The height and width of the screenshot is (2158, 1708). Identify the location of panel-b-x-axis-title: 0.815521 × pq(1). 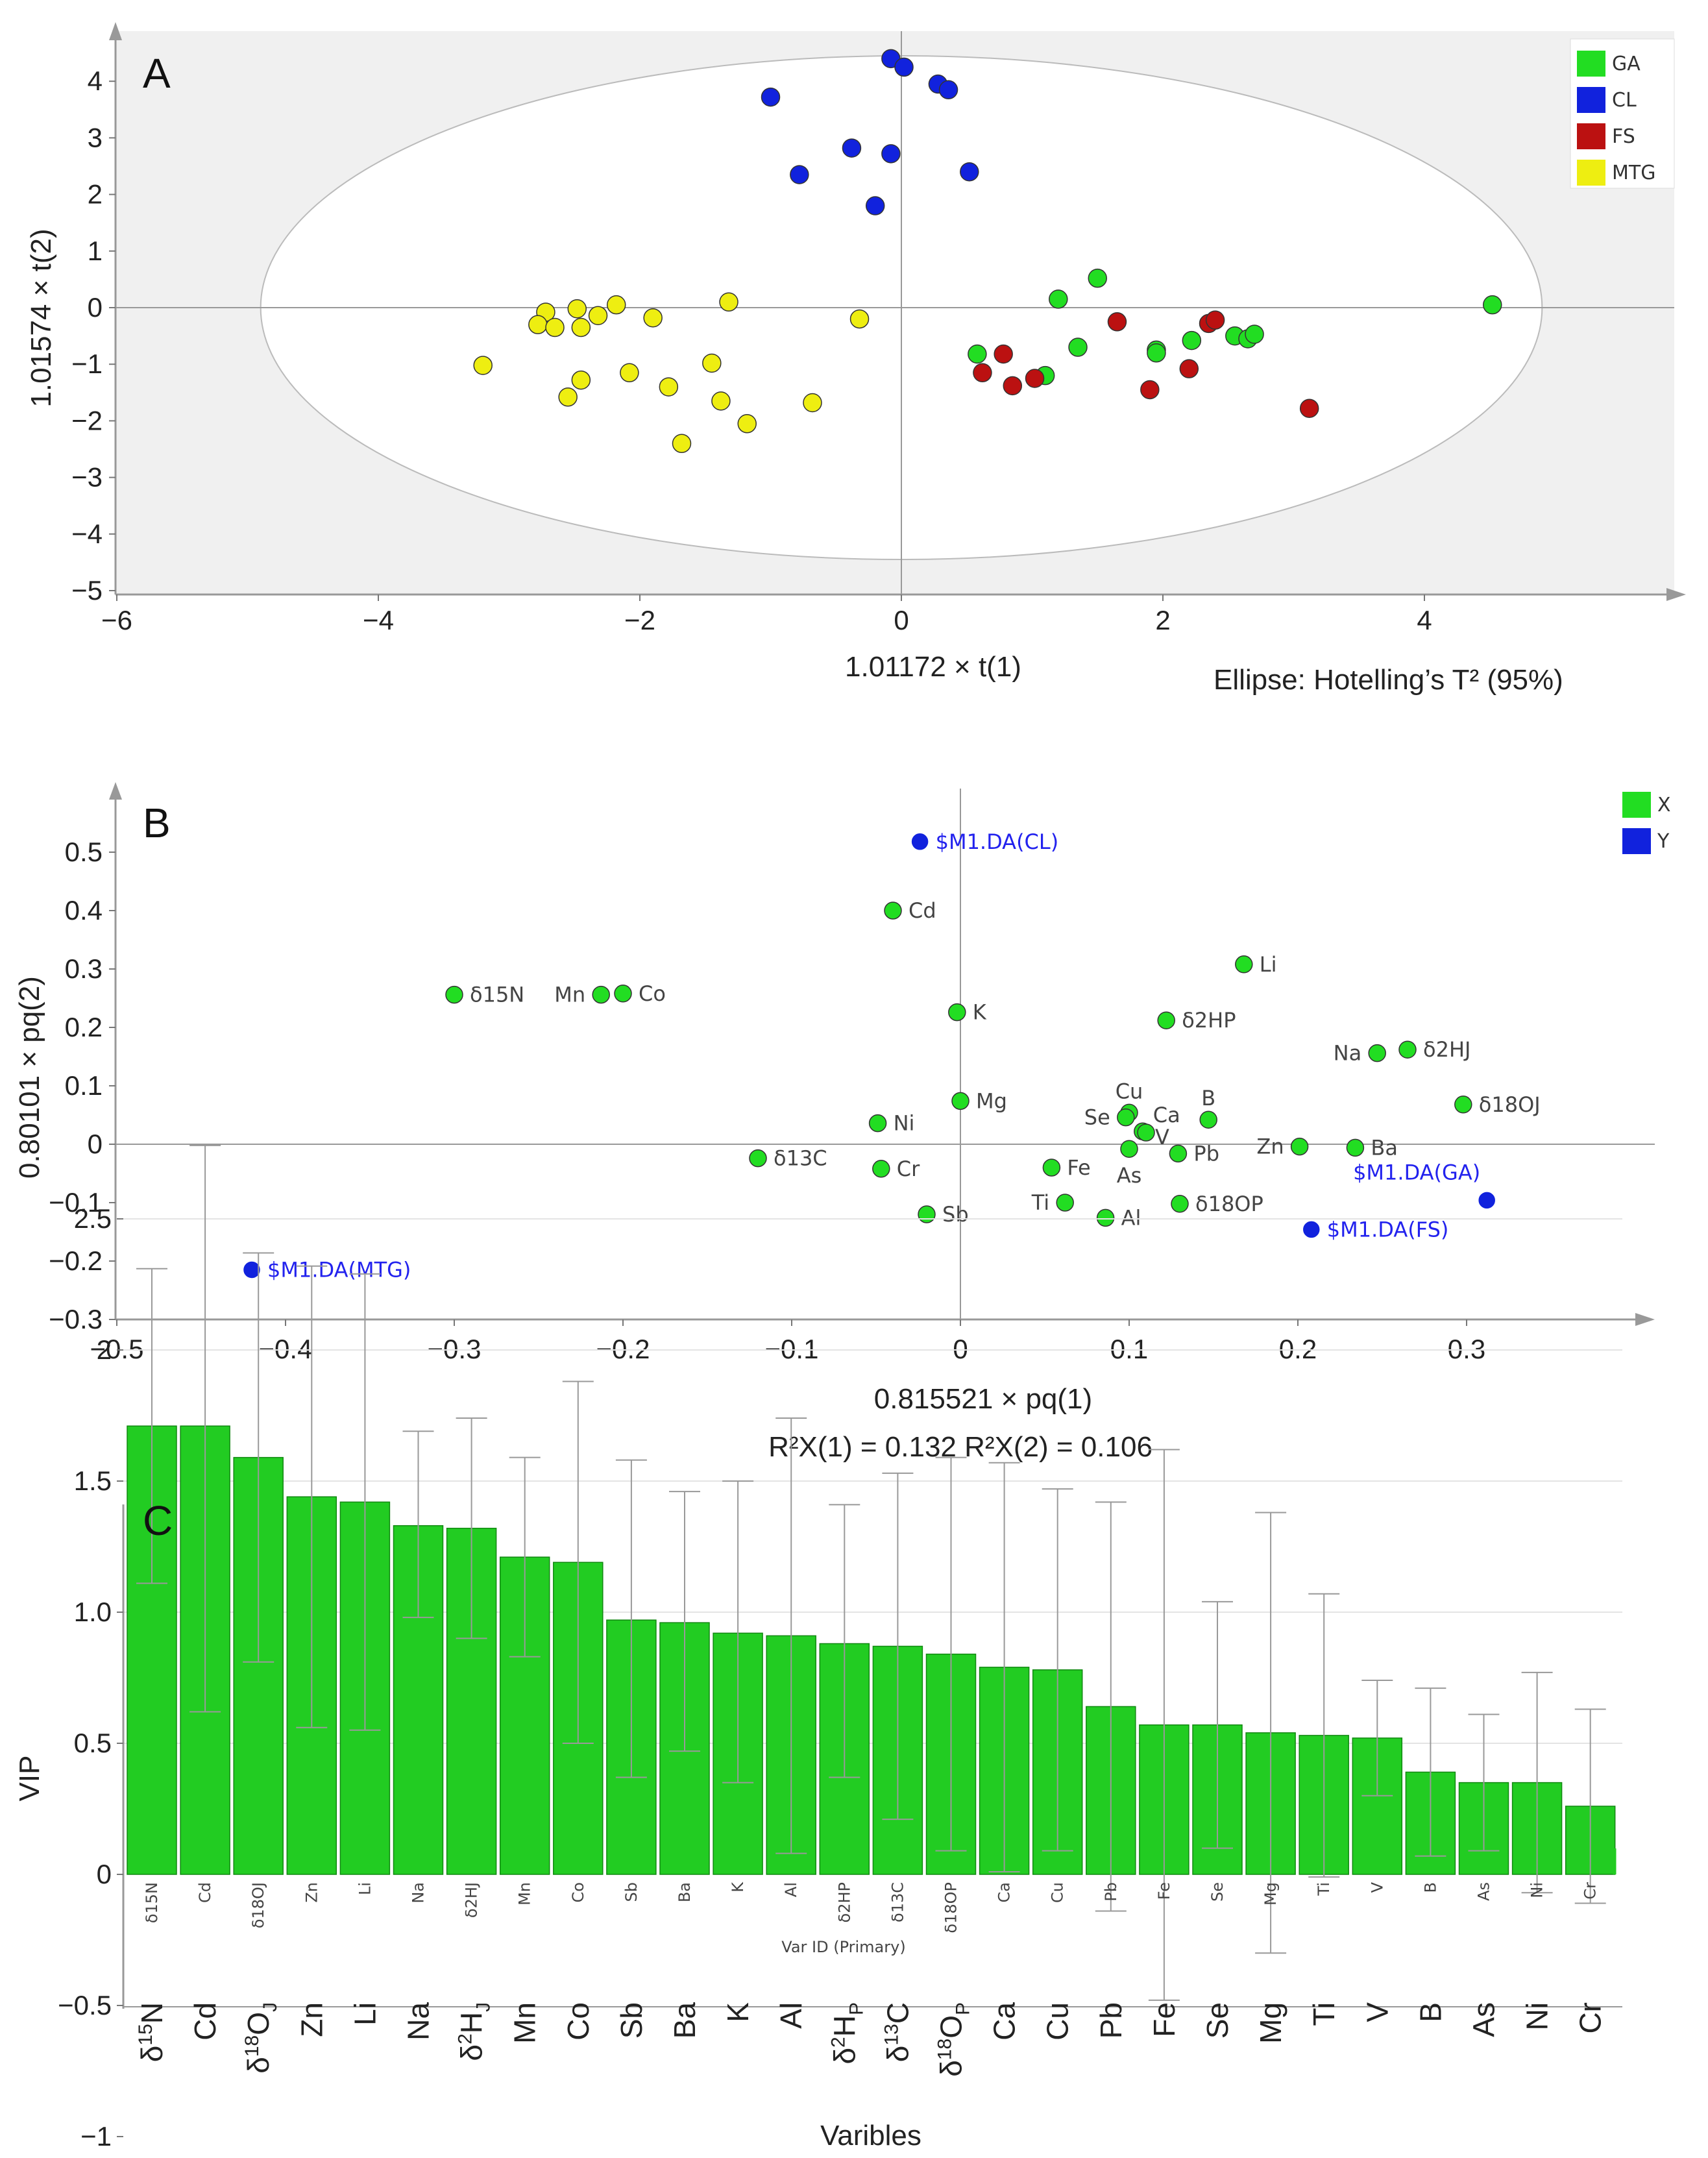
(983, 1399).